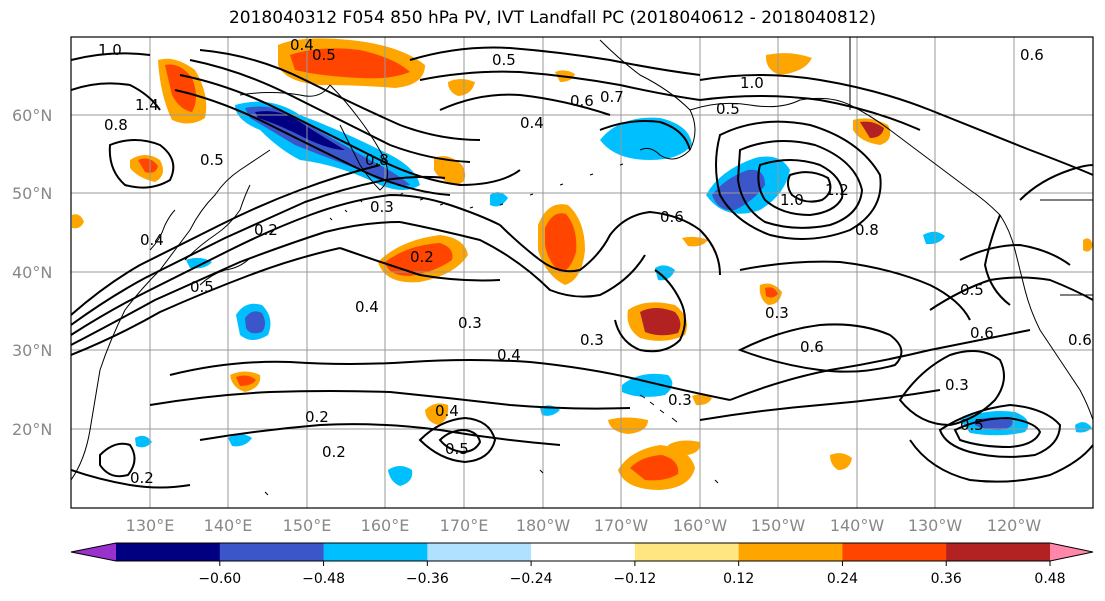 This screenshot has height=601, width=1105. What do you see at coordinates (427, 579) in the screenshot?
I see `colorbar-tick-label: −0.36` at bounding box center [427, 579].